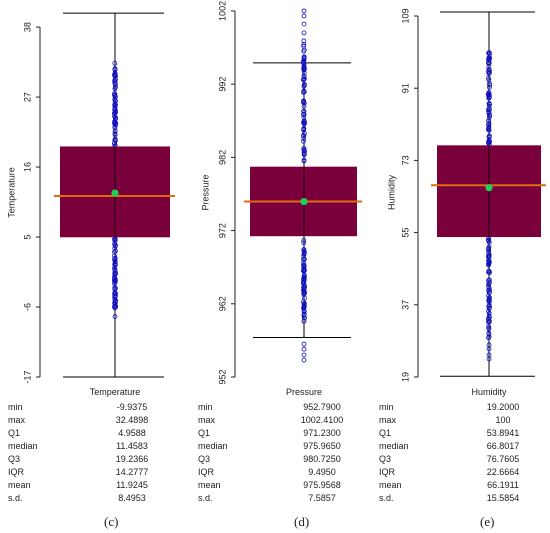 Image resolution: width=550 pixels, height=533 pixels. What do you see at coordinates (290, 433) in the screenshot?
I see `stats-row: Q1 971.2300` at bounding box center [290, 433].